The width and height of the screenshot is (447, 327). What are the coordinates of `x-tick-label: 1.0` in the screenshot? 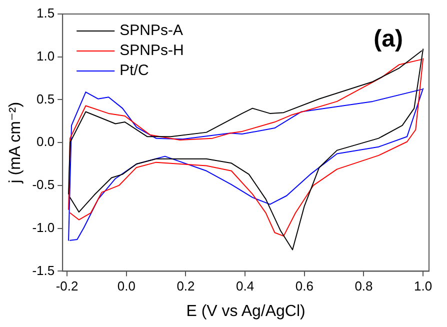 It's located at (423, 286).